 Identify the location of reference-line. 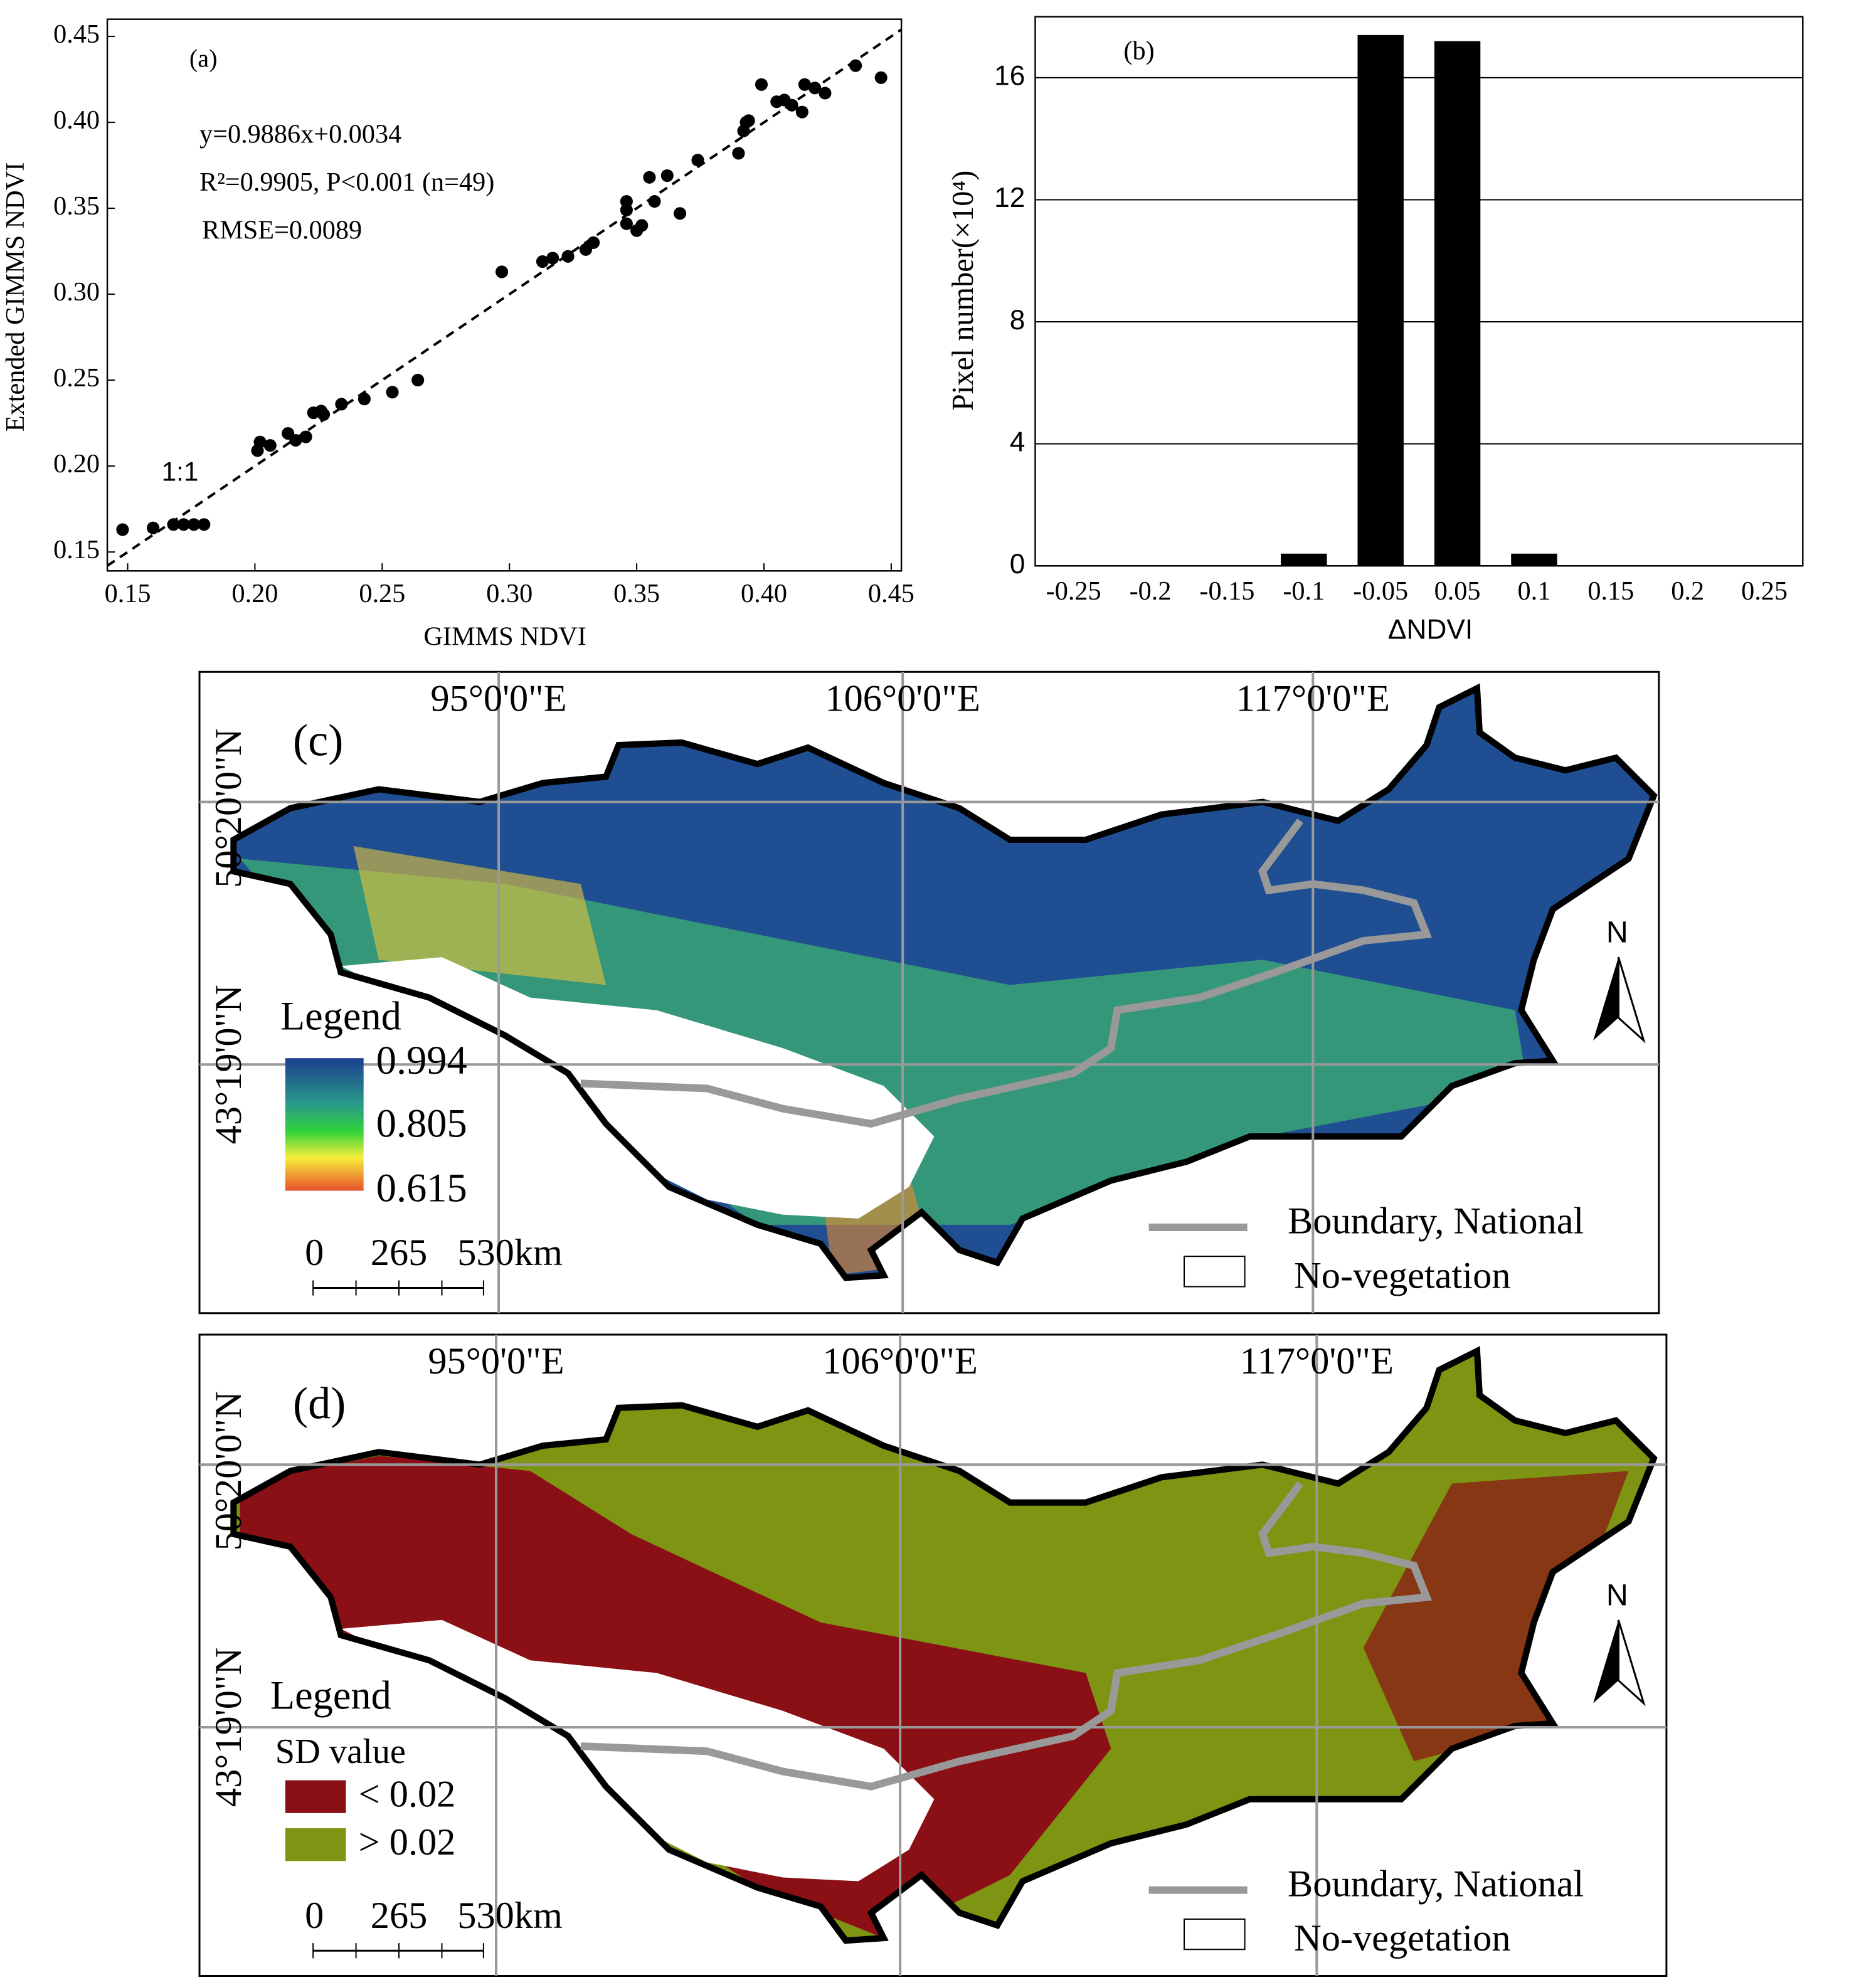
(504, 297).